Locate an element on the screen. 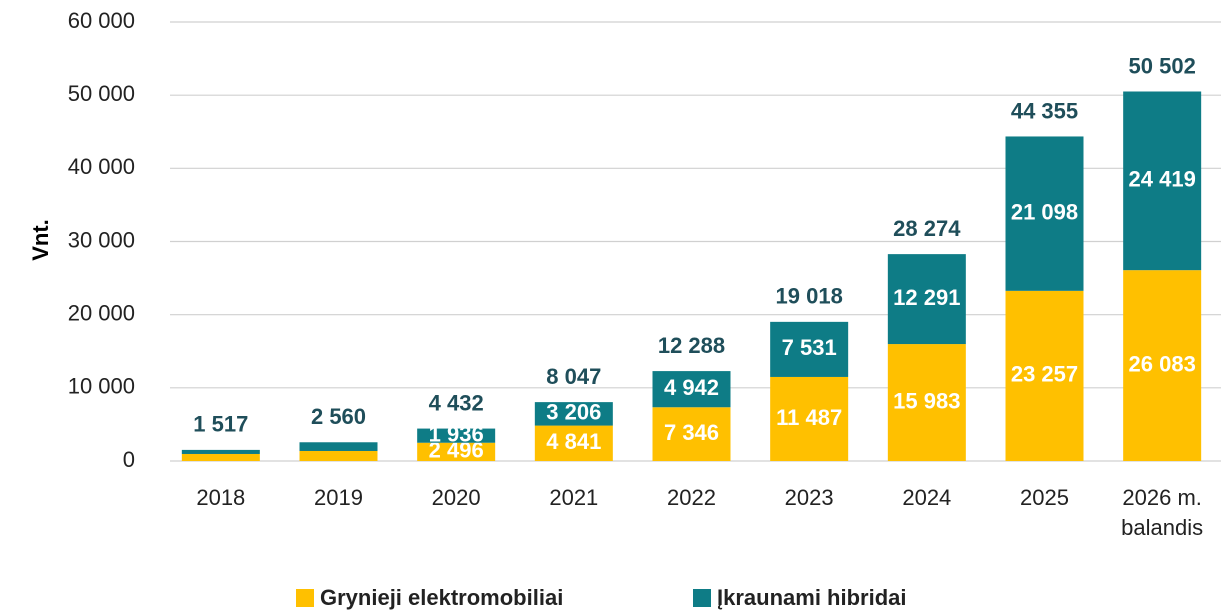 This screenshot has height=615, width=1221. y-tick-label: 30 000 is located at coordinates (101, 239).